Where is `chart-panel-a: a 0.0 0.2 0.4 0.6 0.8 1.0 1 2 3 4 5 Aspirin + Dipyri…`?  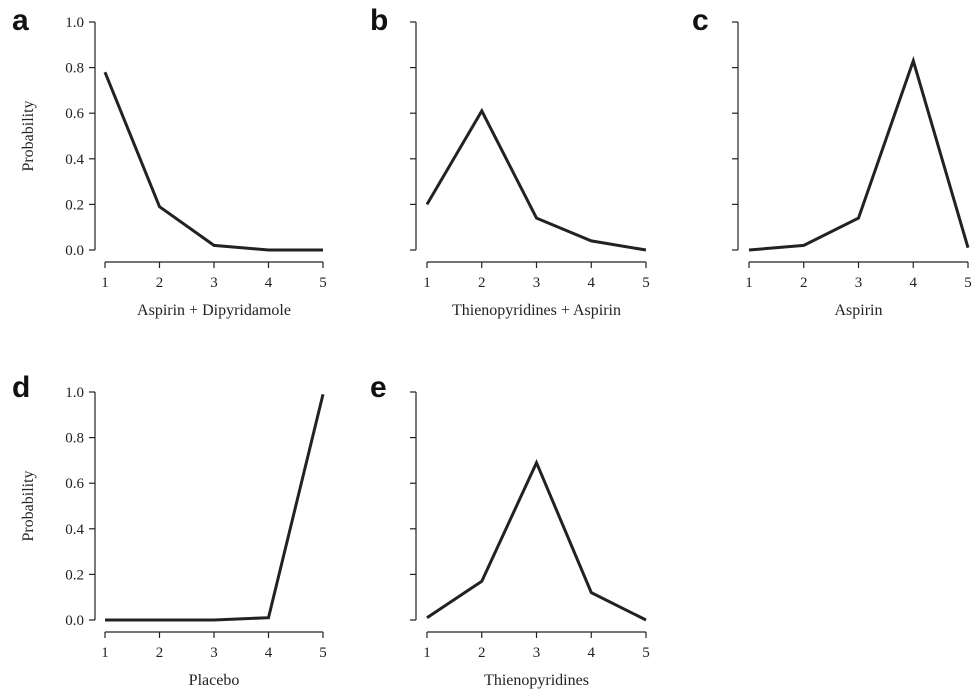 chart-panel-a: a 0.0 0.2 0.4 0.6 0.8 1.0 1 2 3 4 5 Aspirin + Dipyri… is located at coordinates (169, 161).